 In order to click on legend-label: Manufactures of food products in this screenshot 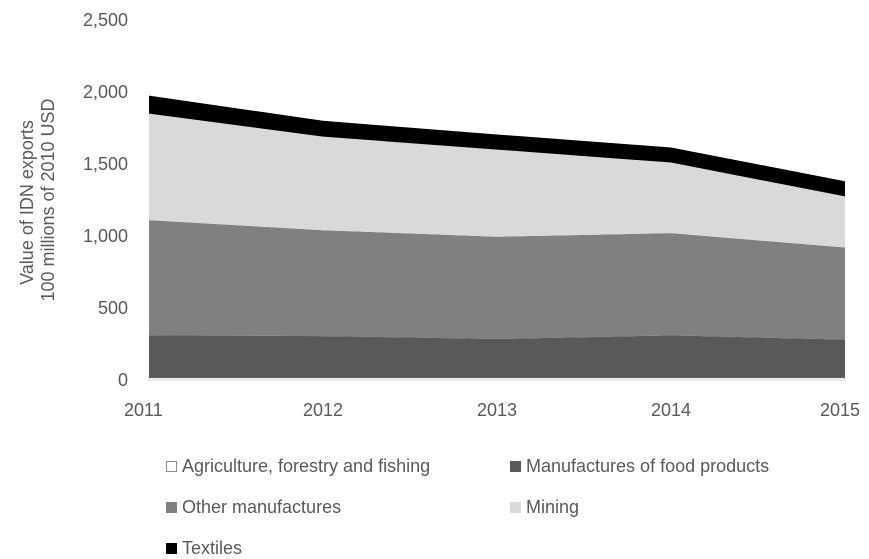, I will do `click(648, 466)`.